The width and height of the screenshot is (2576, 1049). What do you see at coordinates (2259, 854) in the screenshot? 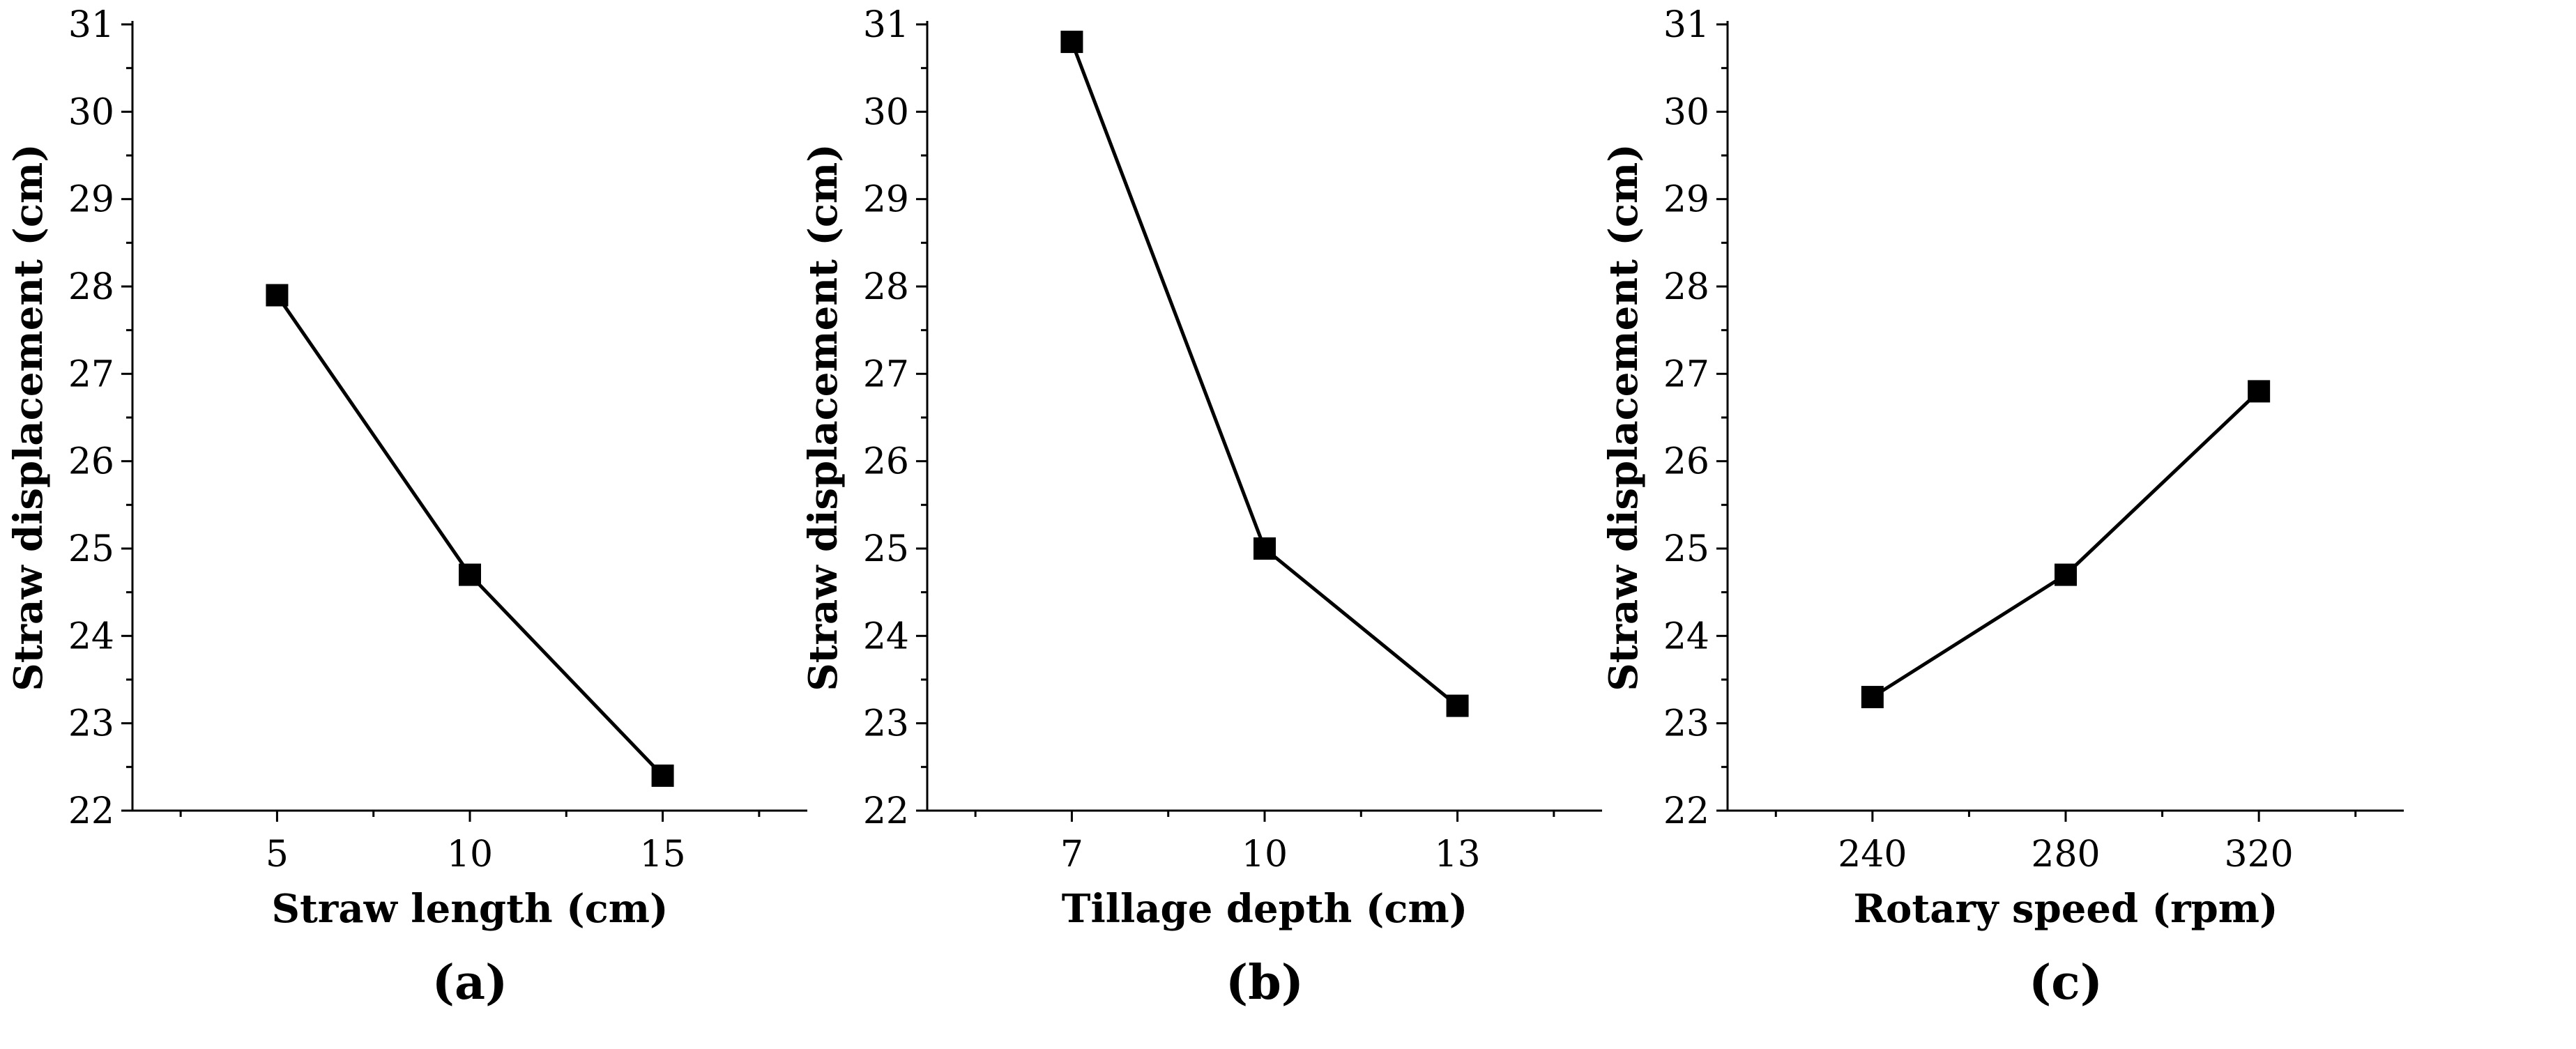
I see `x-tick-label: 320` at bounding box center [2259, 854].